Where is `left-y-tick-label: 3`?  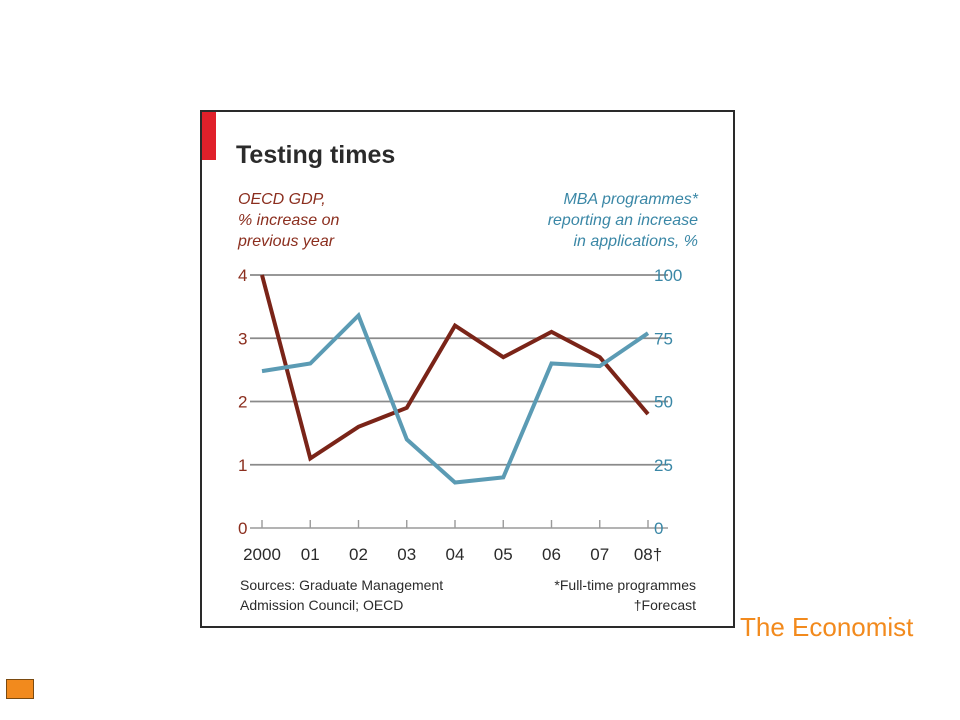 left-y-tick-label: 3 is located at coordinates (242, 338).